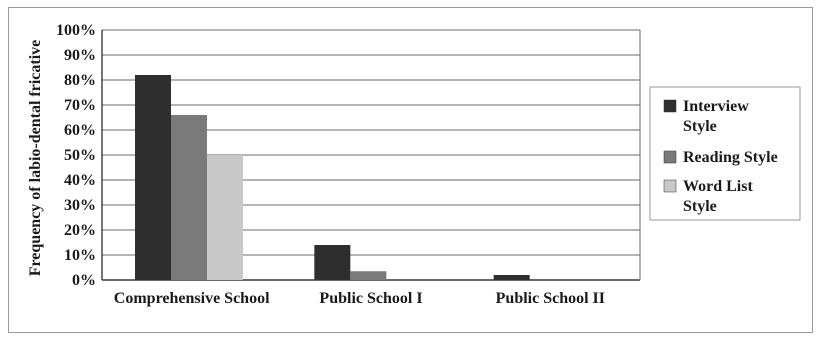  Describe the element at coordinates (80, 80) in the screenshot. I see `y-tick-label: 80%` at that location.